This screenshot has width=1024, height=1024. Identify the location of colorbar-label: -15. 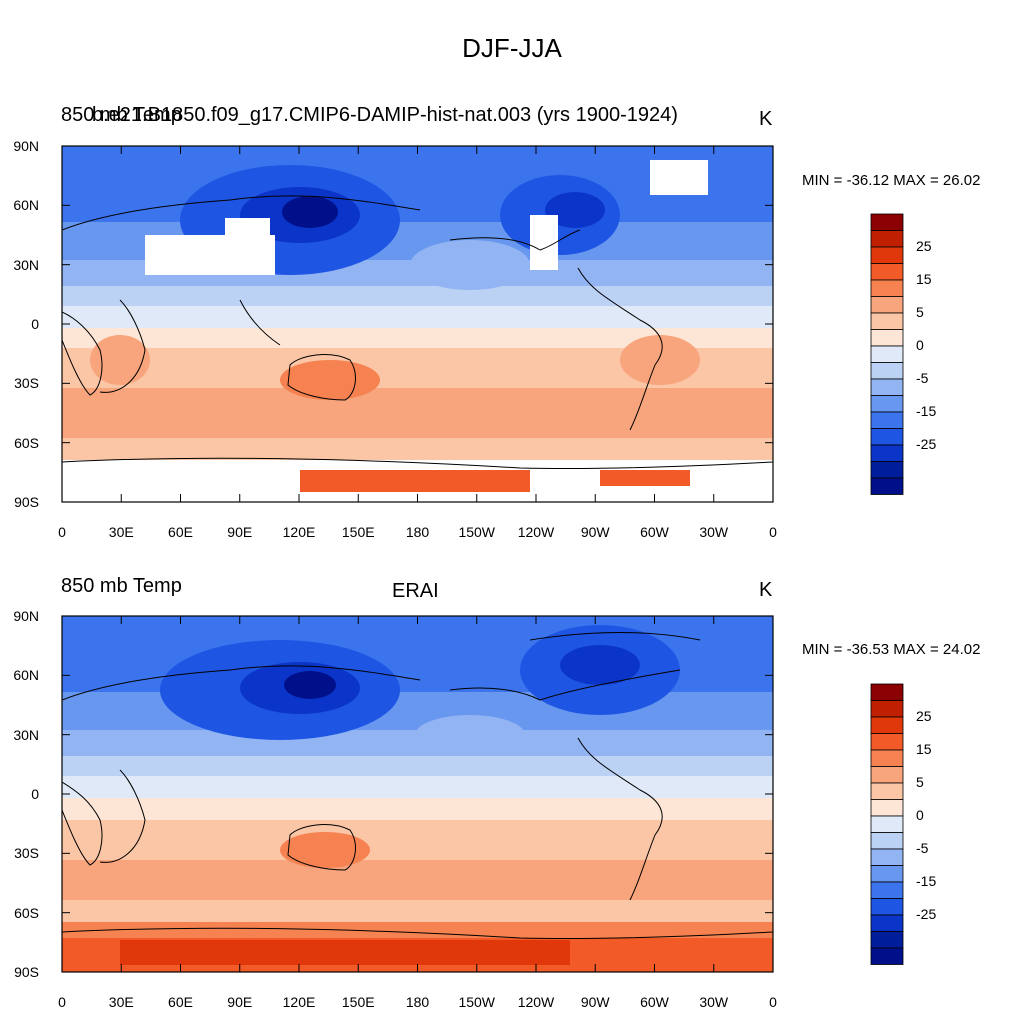
(926, 411).